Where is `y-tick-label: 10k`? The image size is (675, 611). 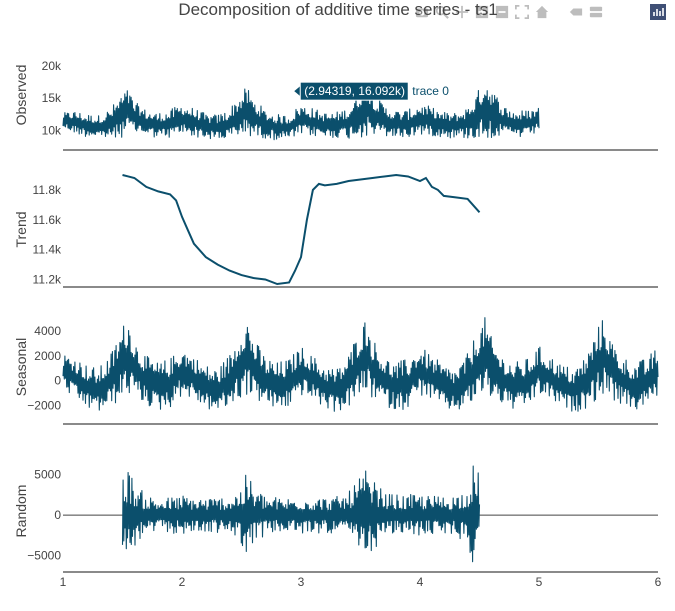
y-tick-label: 10k is located at coordinates (52, 131).